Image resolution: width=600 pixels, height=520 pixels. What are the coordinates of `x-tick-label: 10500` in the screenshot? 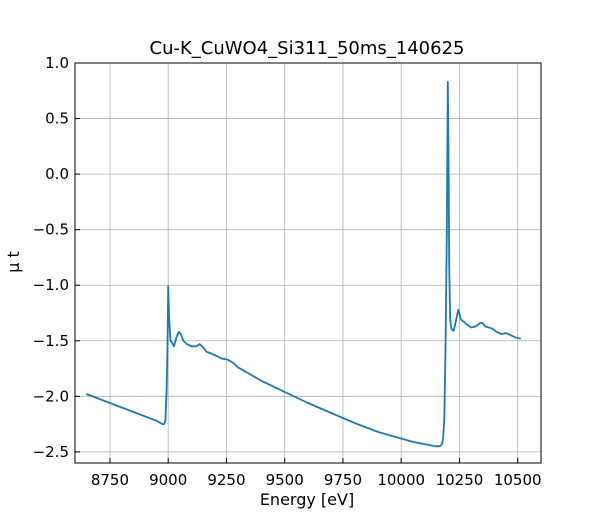 It's located at (518, 480).